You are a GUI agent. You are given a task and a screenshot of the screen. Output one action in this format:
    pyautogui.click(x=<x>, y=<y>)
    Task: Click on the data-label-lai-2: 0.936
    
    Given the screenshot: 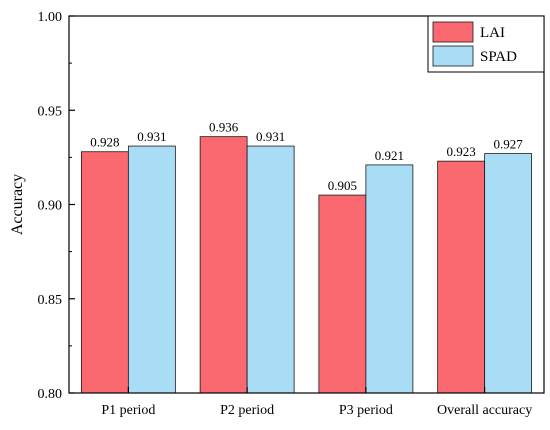 What is the action you would take?
    pyautogui.click(x=224, y=127)
    